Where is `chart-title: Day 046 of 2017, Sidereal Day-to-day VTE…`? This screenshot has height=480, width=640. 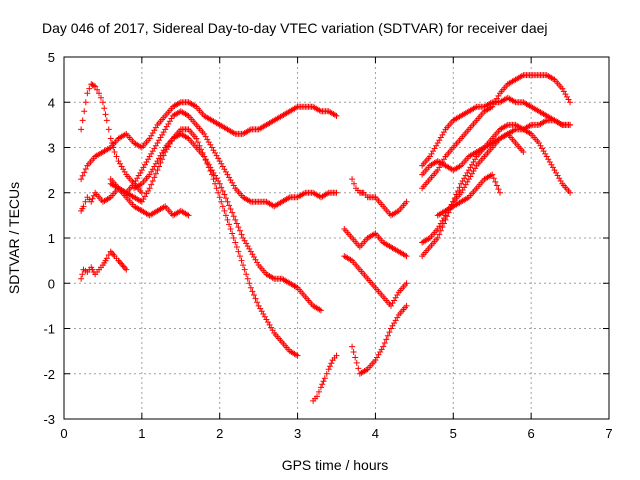 chart-title: Day 046 of 2017, Sidereal Day-to-day VTE… is located at coordinates (295, 28).